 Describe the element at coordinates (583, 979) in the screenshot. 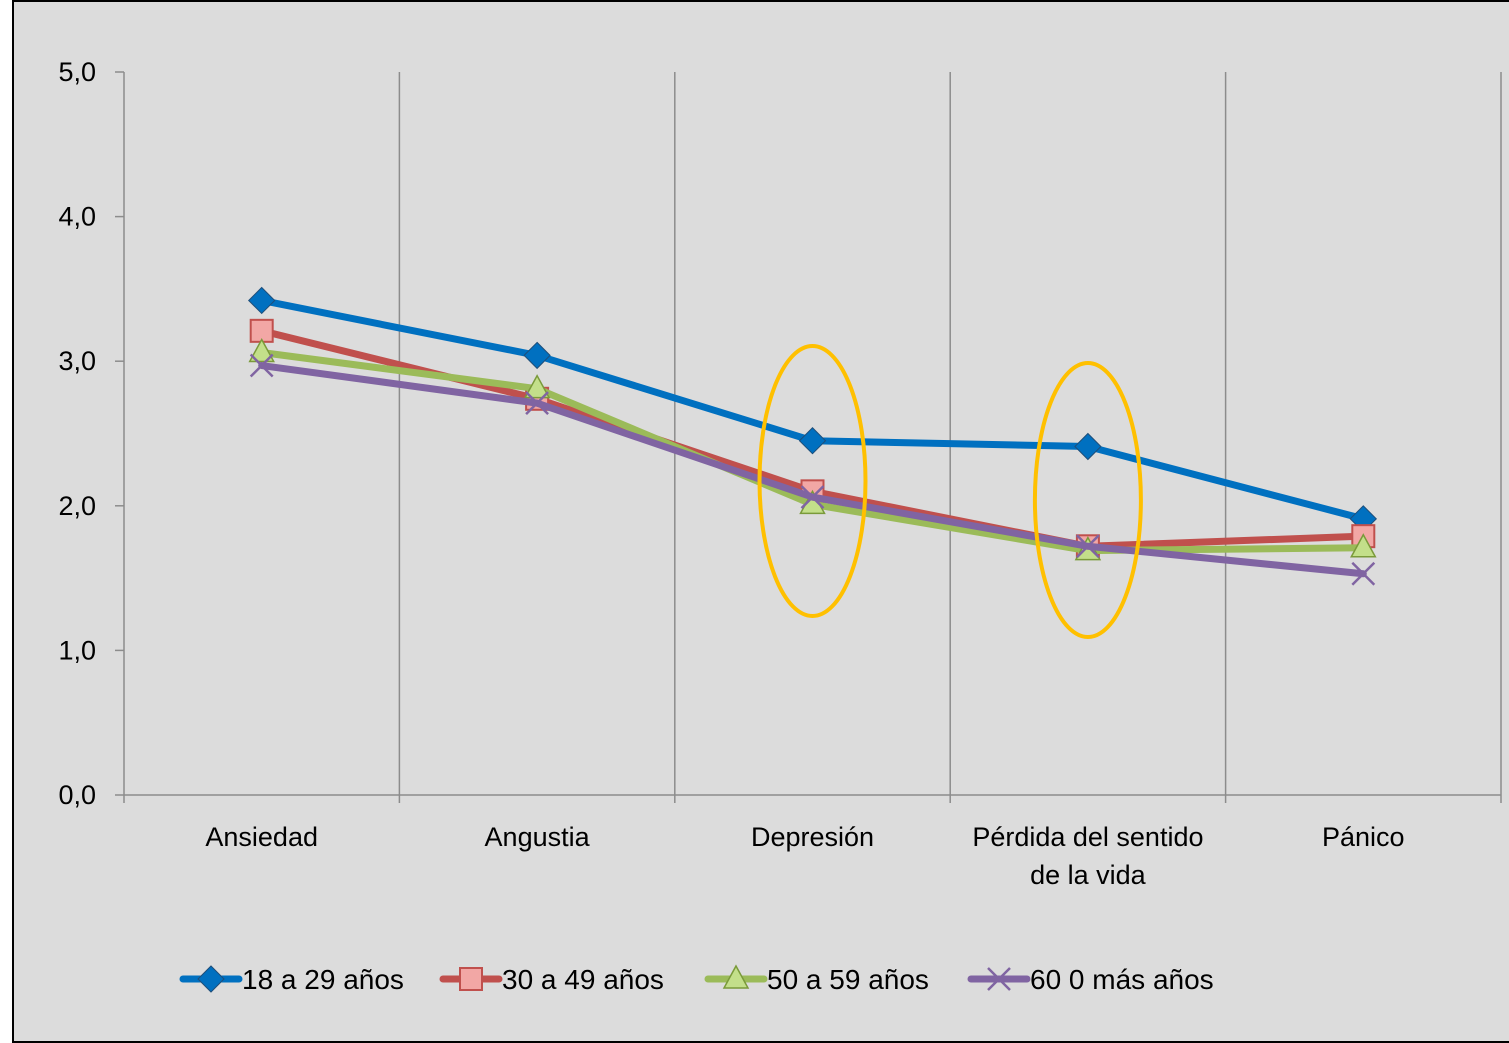

I see `legend-label: 30 a 49 años` at that location.